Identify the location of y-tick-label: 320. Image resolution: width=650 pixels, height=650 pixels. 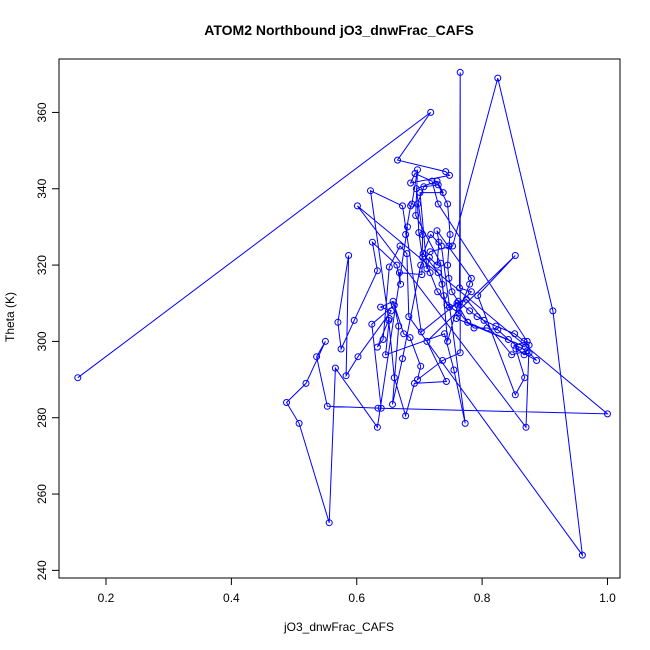
(42, 265).